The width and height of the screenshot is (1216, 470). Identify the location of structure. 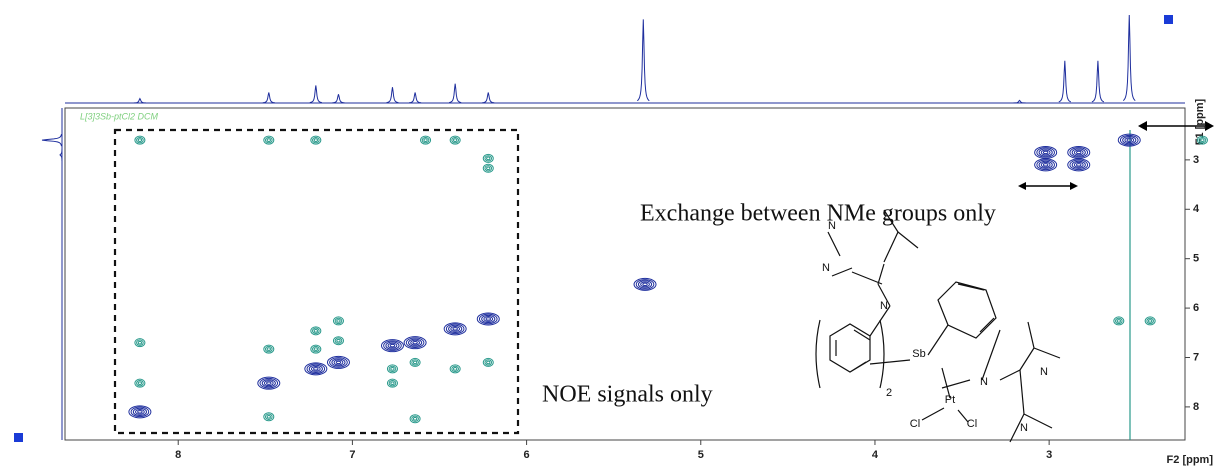
(938, 326).